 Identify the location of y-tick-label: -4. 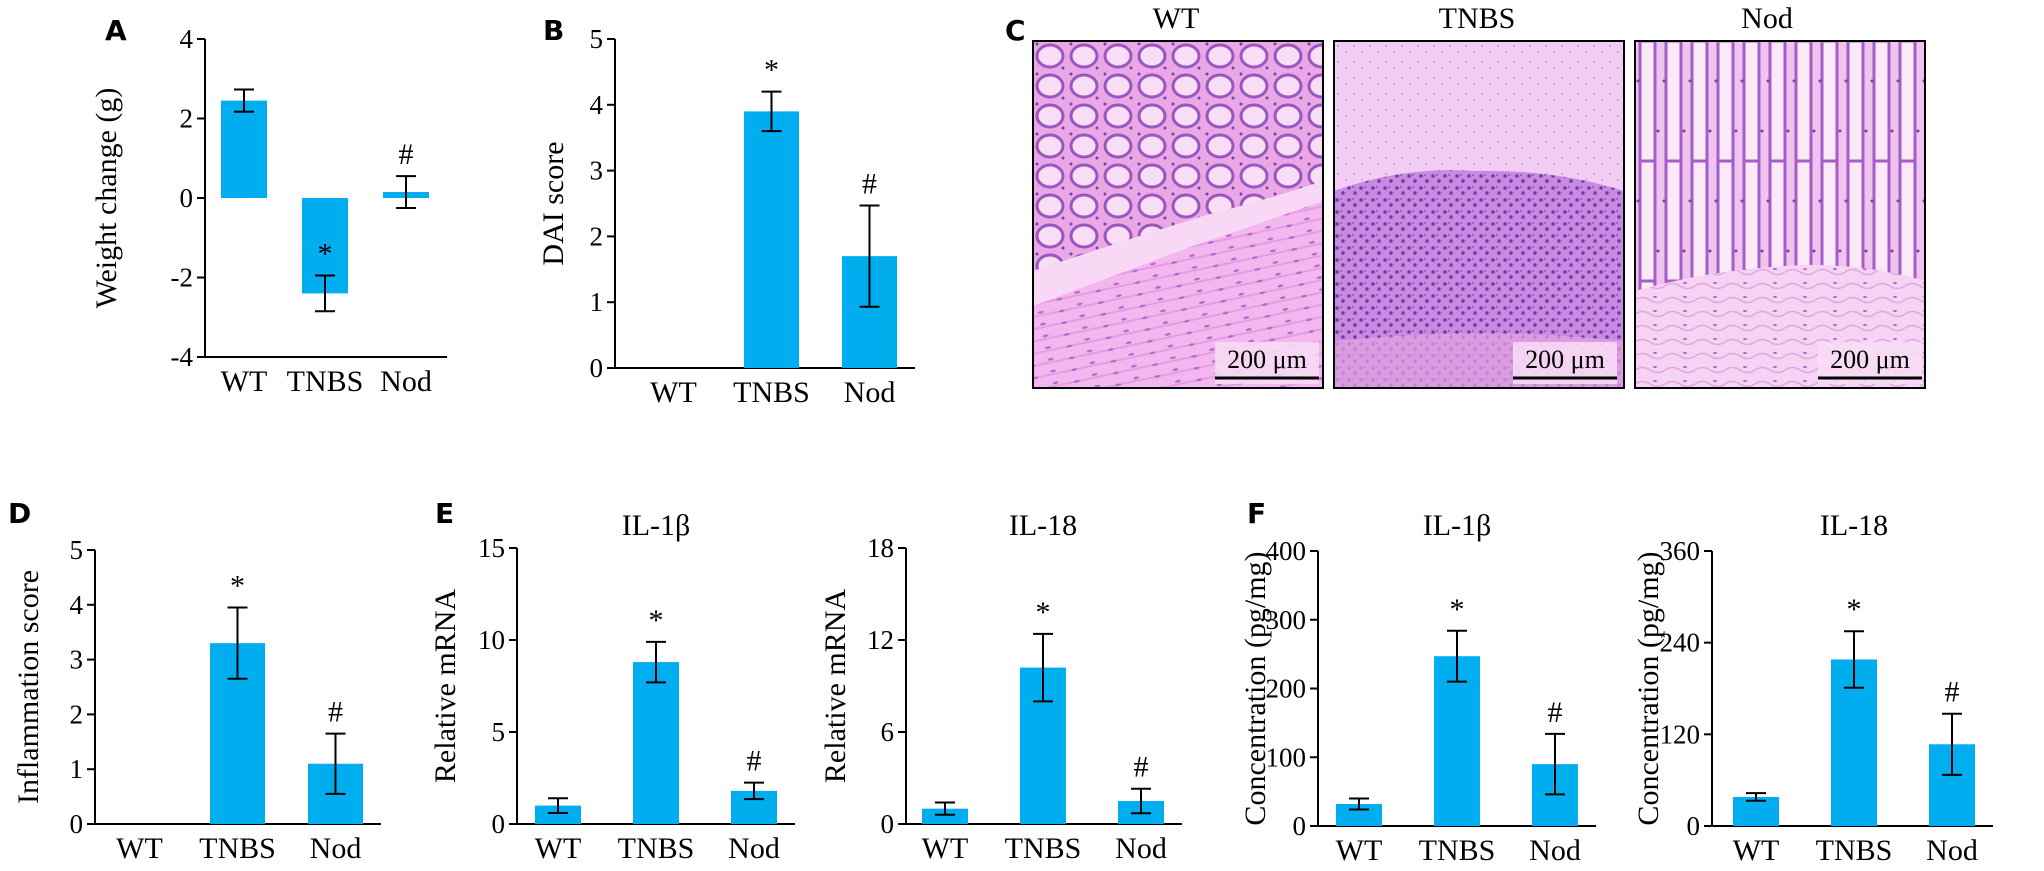
(182, 357).